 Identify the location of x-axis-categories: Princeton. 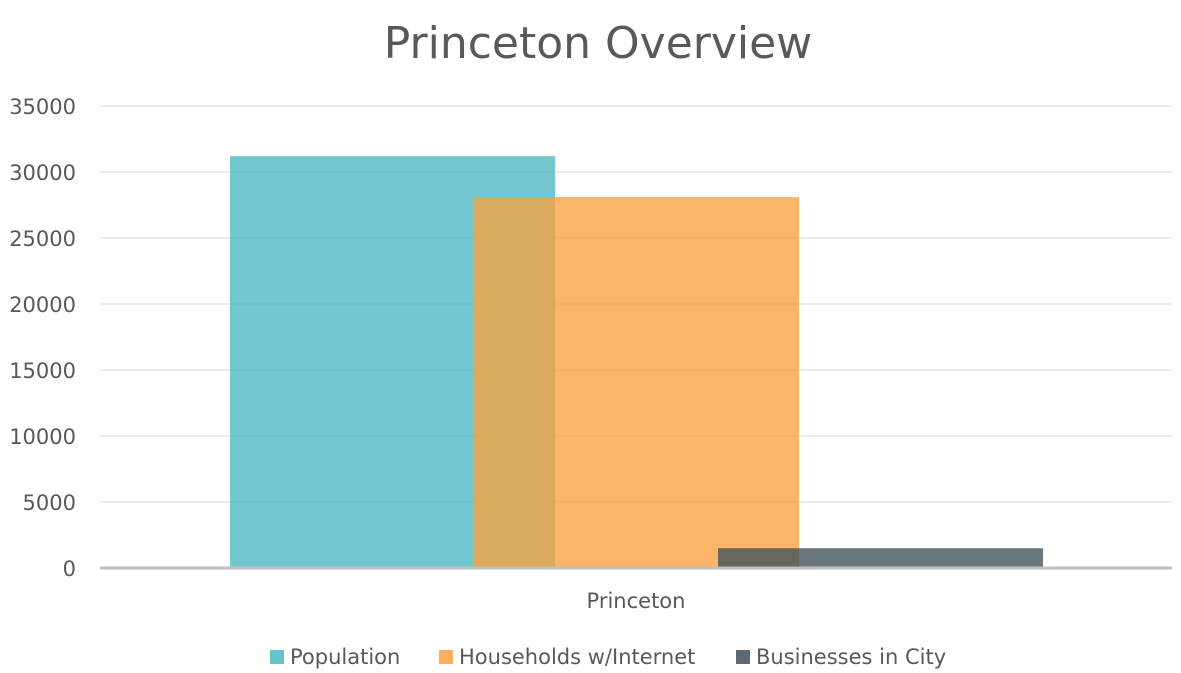
(636, 601).